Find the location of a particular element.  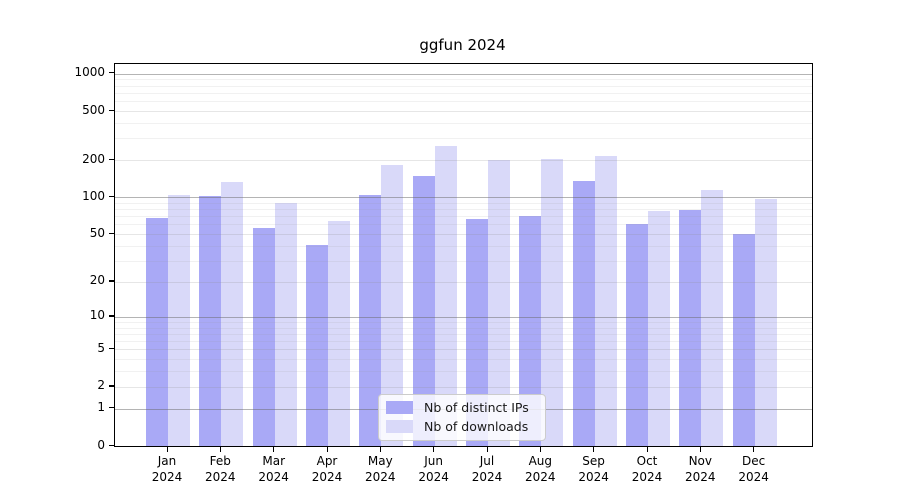

x-tick-label-apr: Apr 2024 is located at coordinates (327, 469).